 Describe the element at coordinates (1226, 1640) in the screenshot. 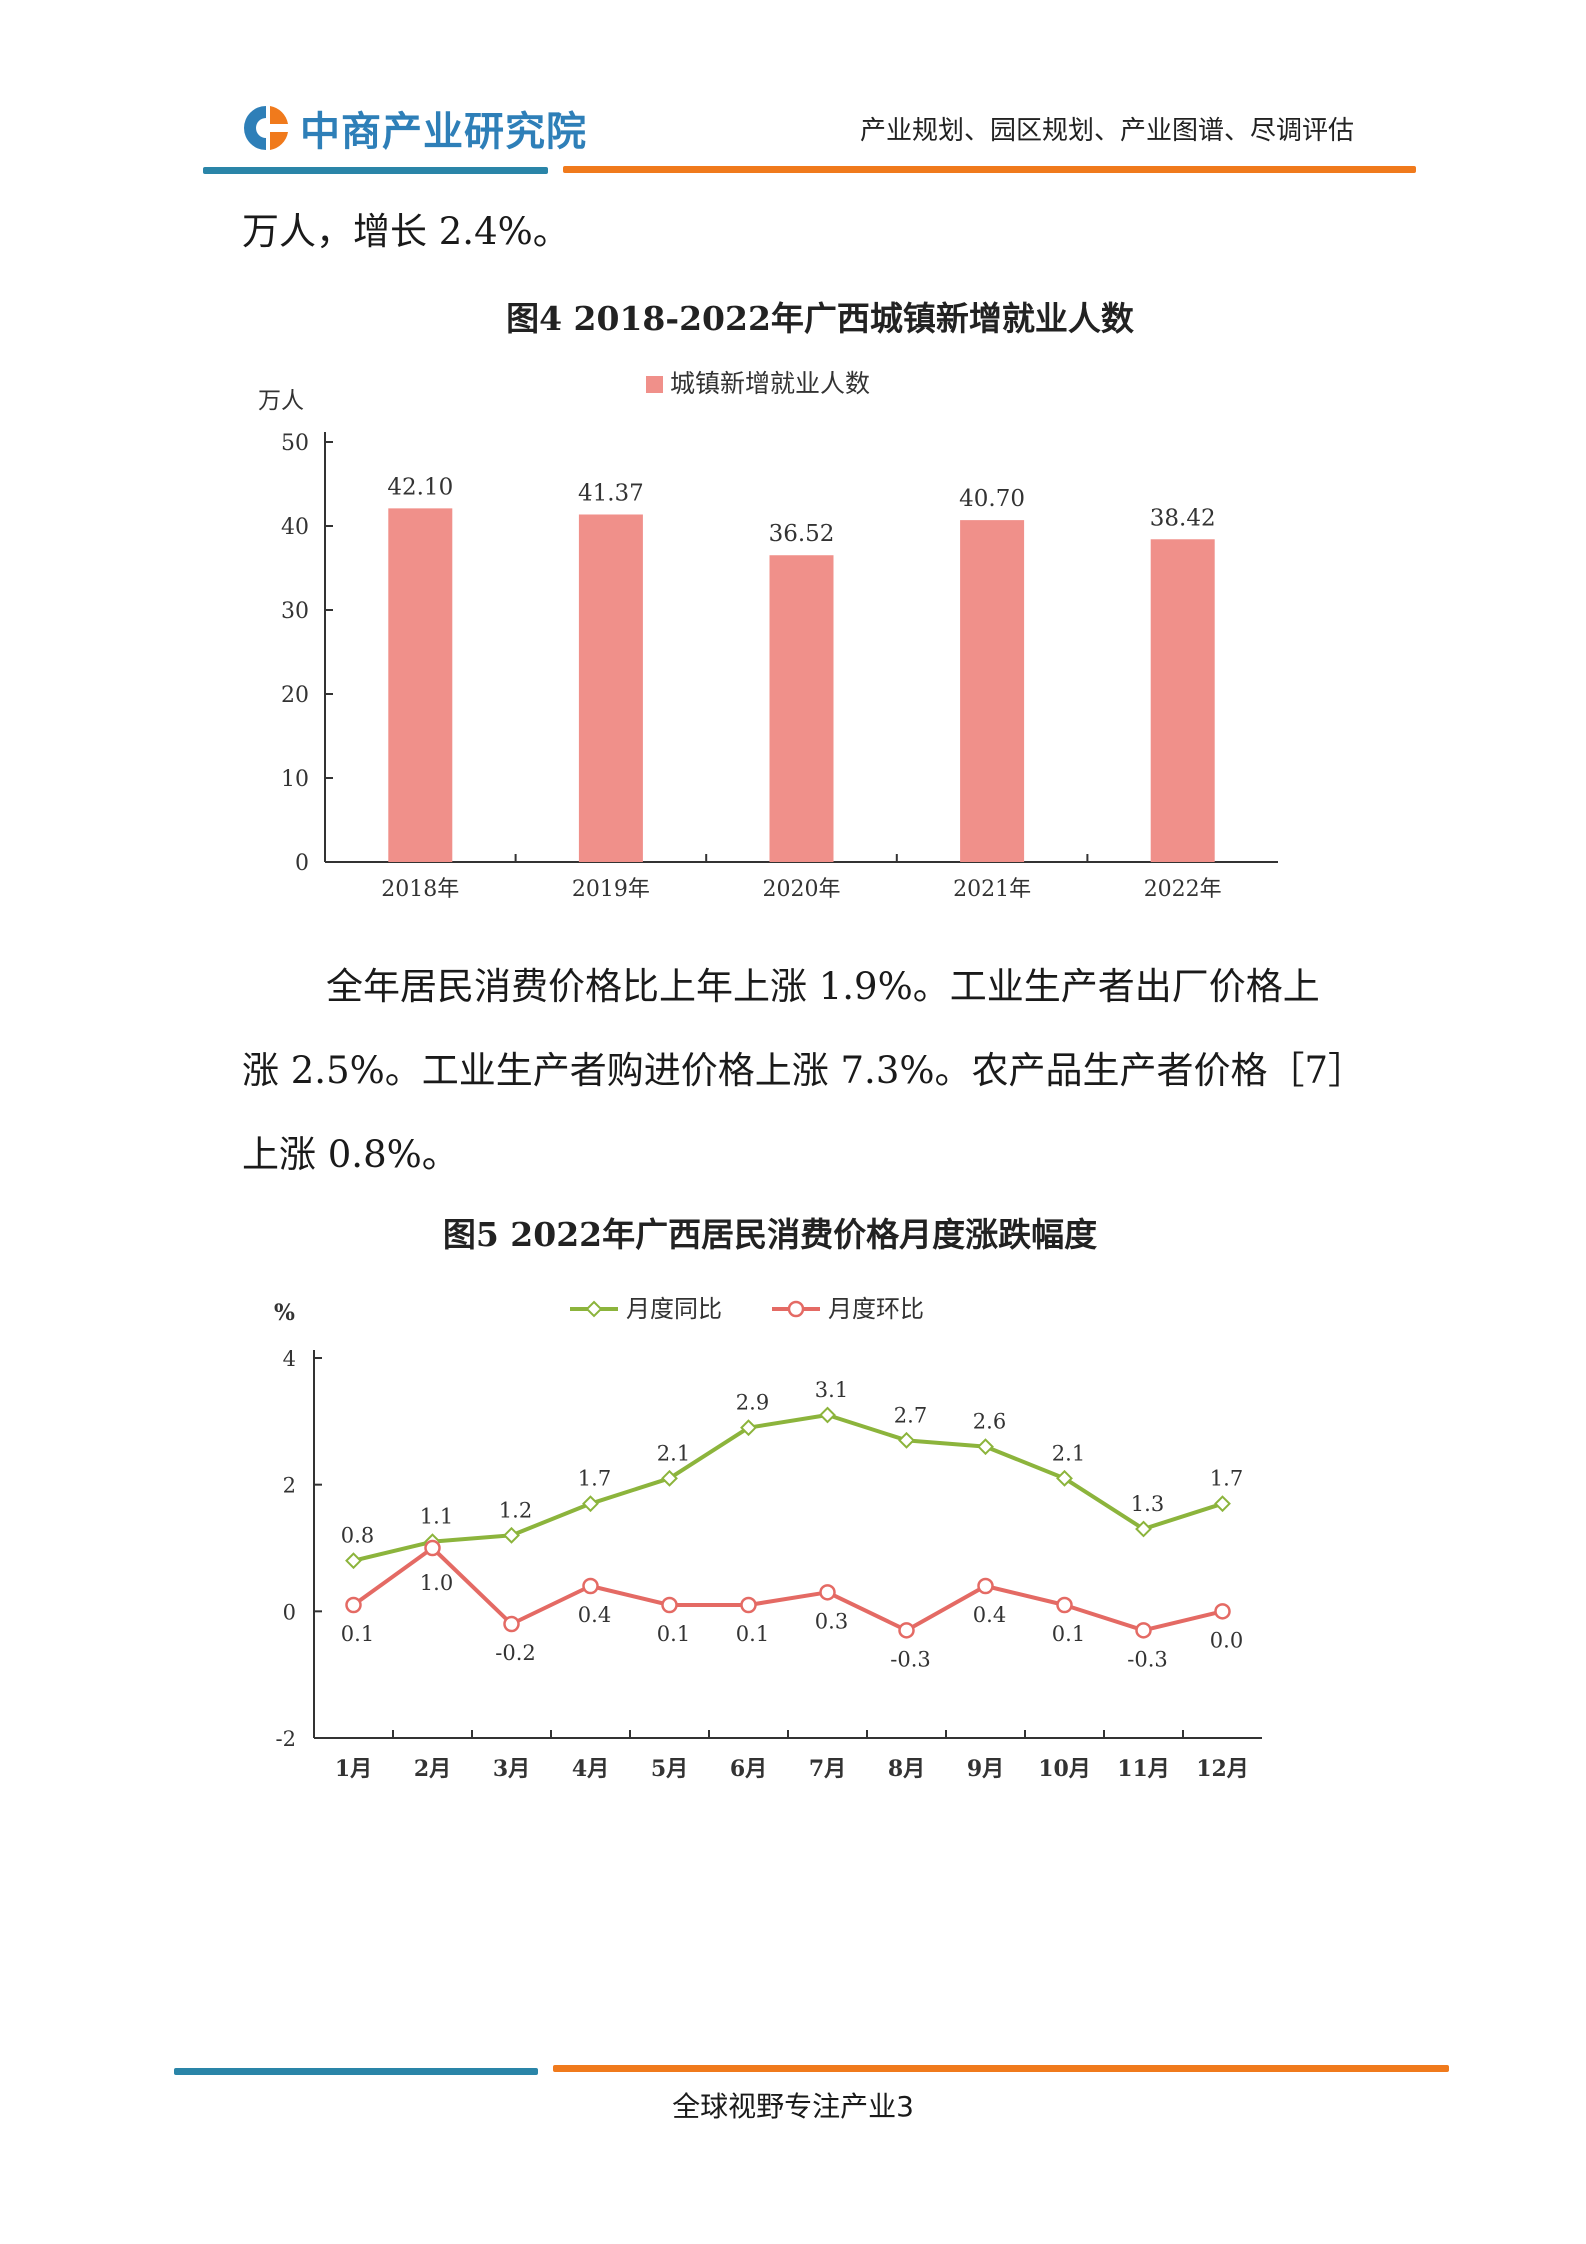

I see `point-data-label: 0.0` at that location.